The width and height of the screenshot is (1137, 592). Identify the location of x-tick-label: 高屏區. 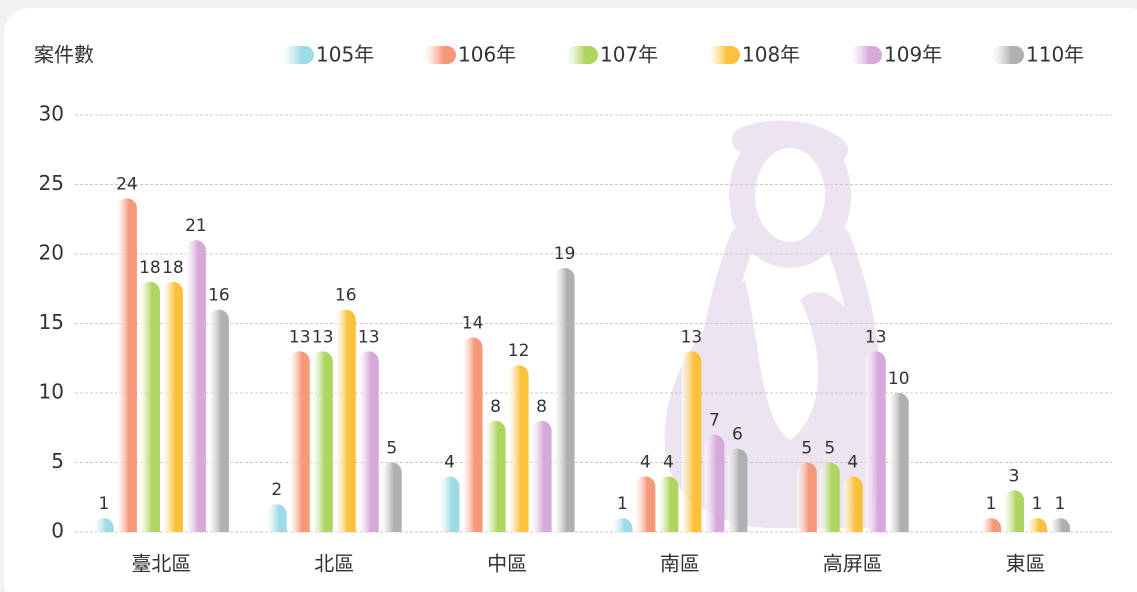
(853, 564).